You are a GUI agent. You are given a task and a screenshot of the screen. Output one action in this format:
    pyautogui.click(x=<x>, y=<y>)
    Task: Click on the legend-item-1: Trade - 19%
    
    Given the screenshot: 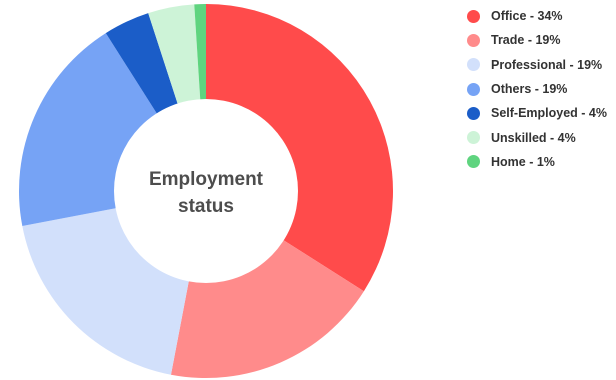 What is the action you would take?
    pyautogui.click(x=537, y=40)
    